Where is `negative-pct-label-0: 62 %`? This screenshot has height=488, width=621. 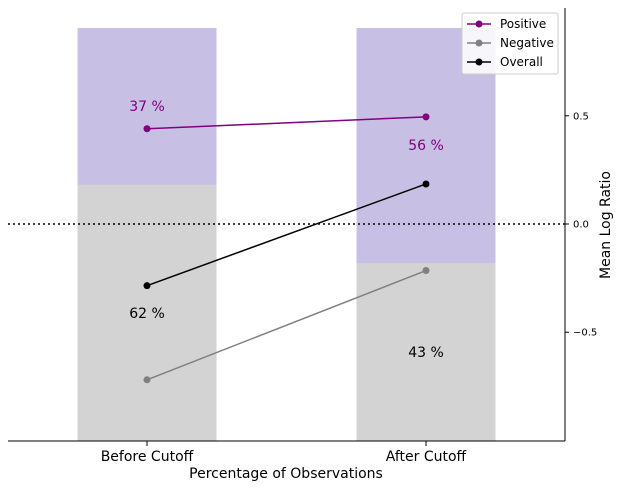
negative-pct-label-0: 62 % is located at coordinates (147, 314).